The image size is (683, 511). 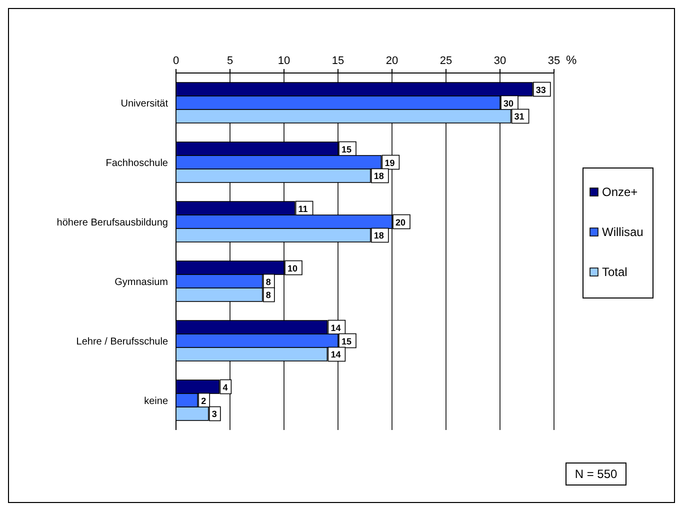 I want to click on data-label: 3, so click(x=214, y=414).